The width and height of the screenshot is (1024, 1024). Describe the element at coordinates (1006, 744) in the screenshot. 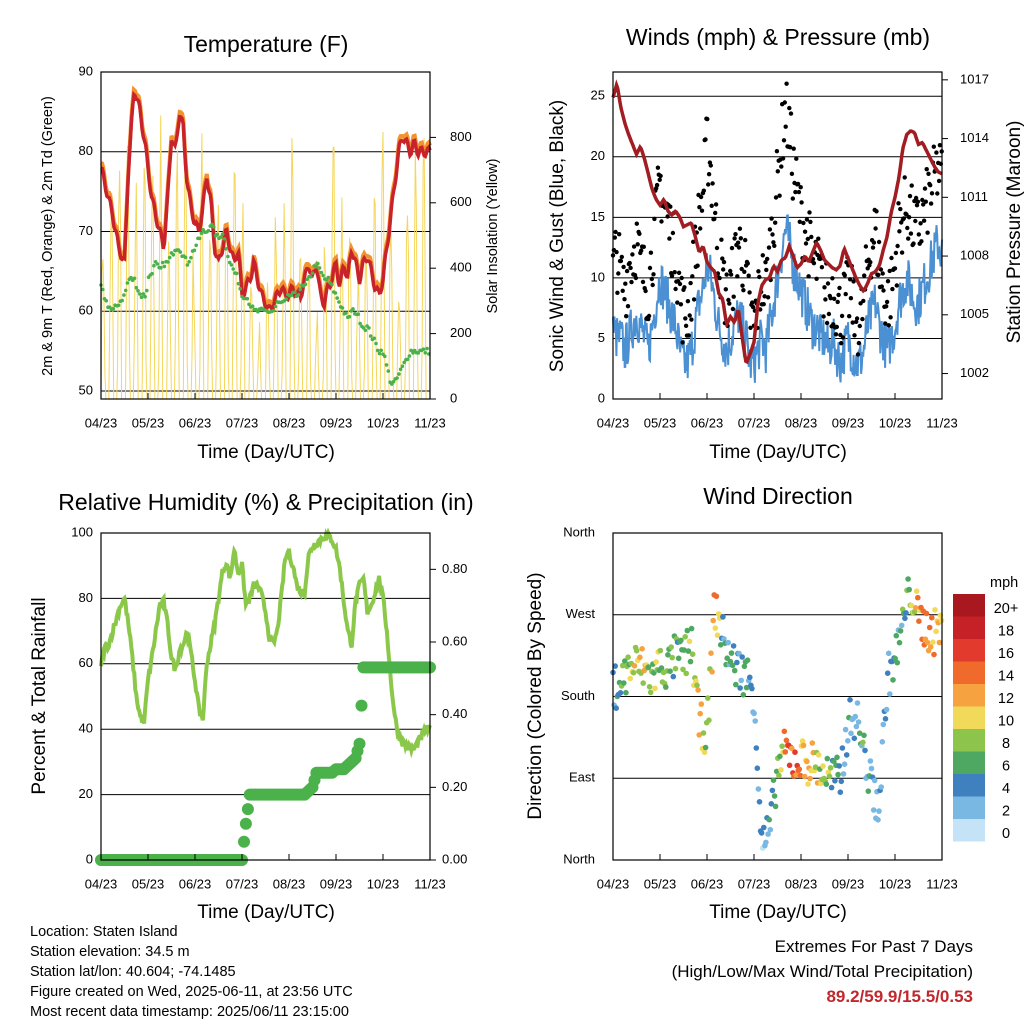

I see `colorbar-label: 8` at that location.